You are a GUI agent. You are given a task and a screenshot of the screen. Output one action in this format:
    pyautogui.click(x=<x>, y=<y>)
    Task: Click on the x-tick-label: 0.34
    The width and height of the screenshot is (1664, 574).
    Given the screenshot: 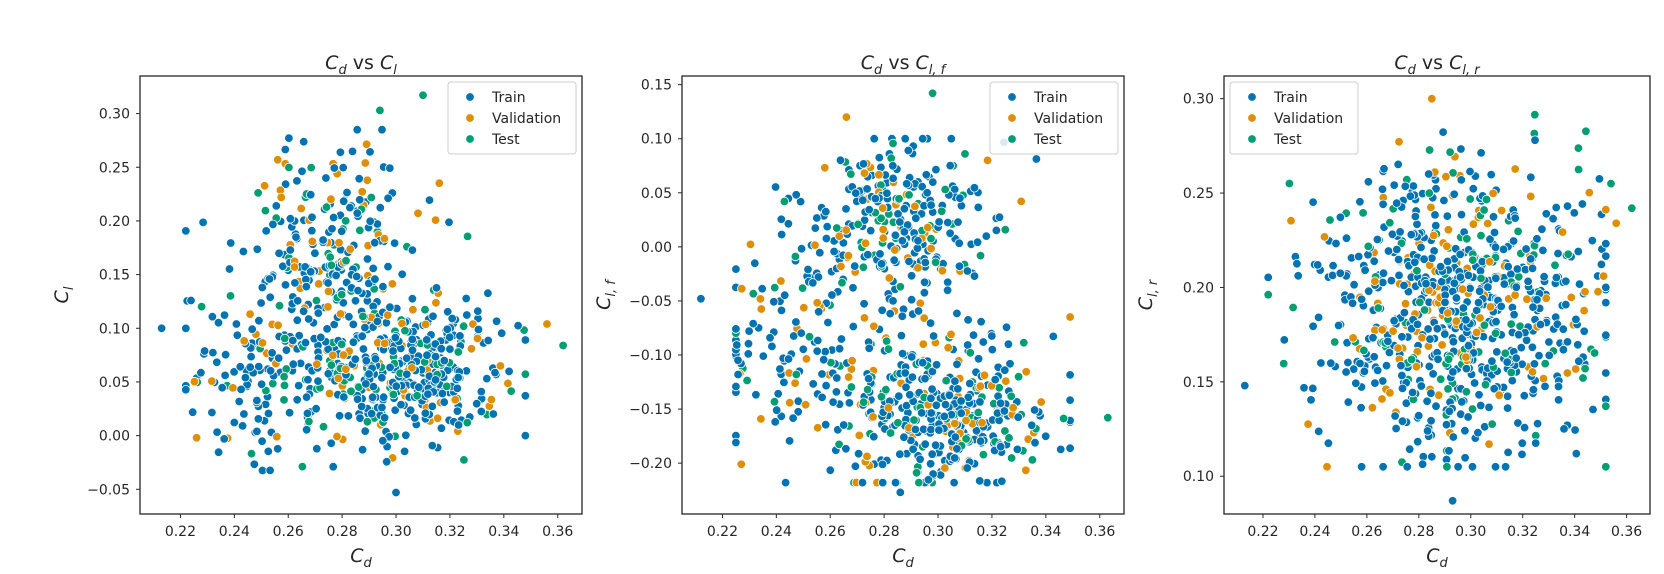 What is the action you would take?
    pyautogui.click(x=503, y=532)
    